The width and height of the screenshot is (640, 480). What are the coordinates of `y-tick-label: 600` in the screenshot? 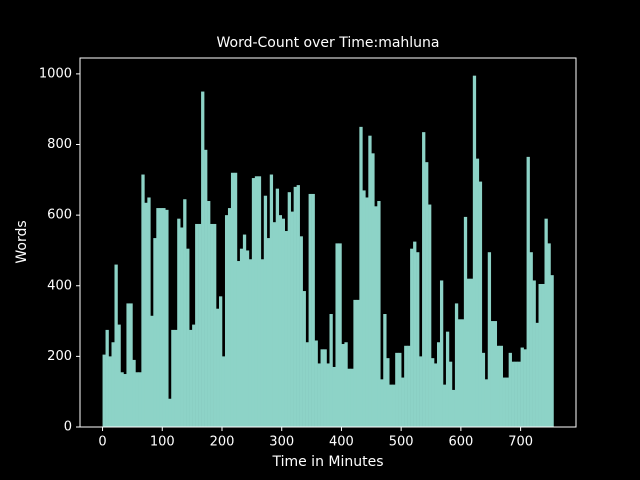 It's located at (59, 215).